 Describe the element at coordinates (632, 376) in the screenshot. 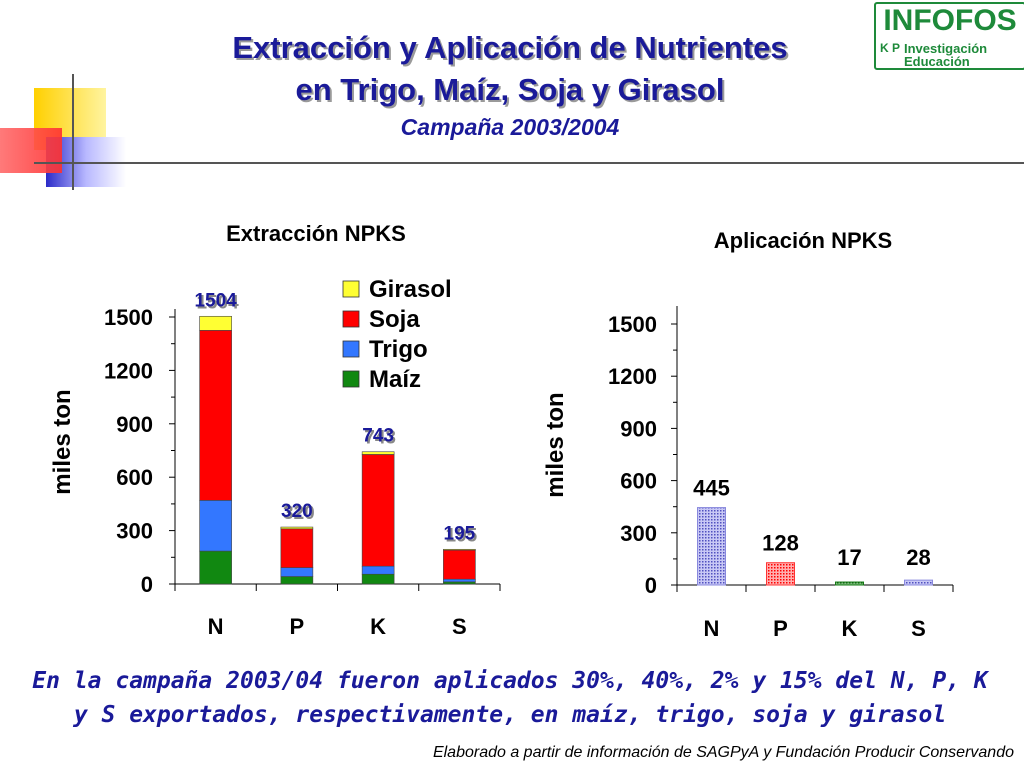

I see `chart2-ytick-label: 1200` at that location.